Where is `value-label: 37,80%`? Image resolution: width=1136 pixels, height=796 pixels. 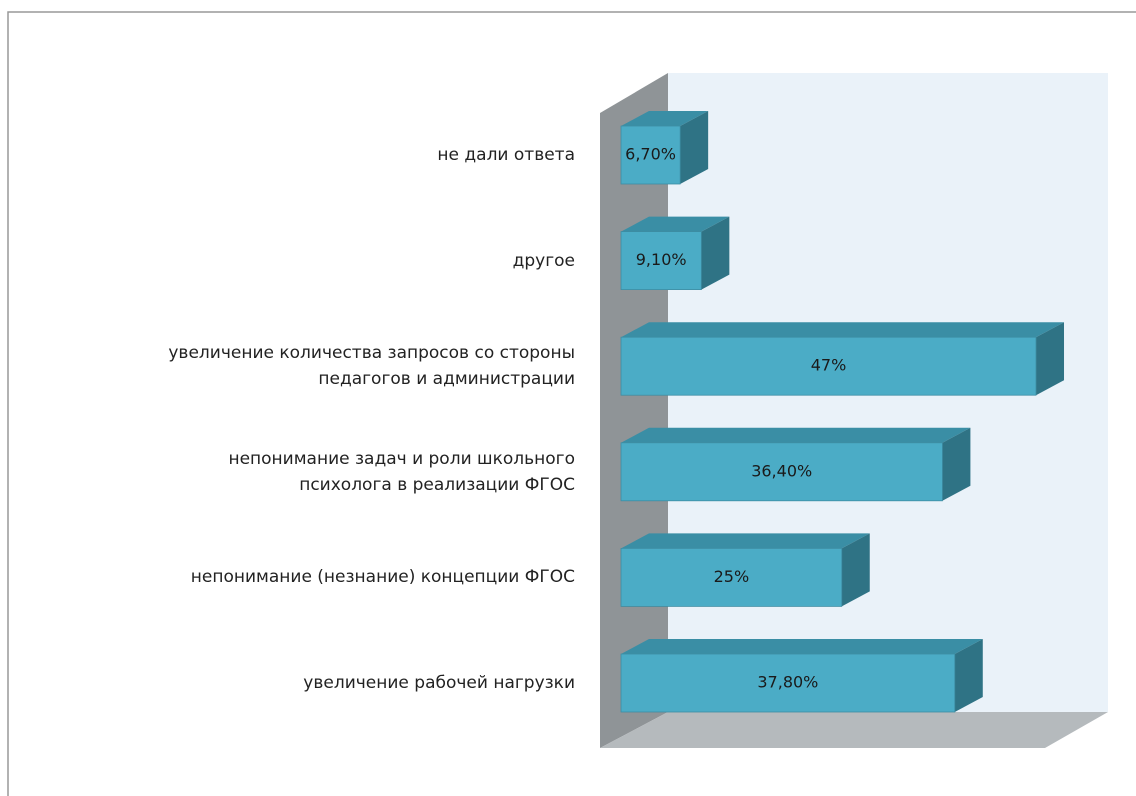
value-label: 37,80% is located at coordinates (787, 682).